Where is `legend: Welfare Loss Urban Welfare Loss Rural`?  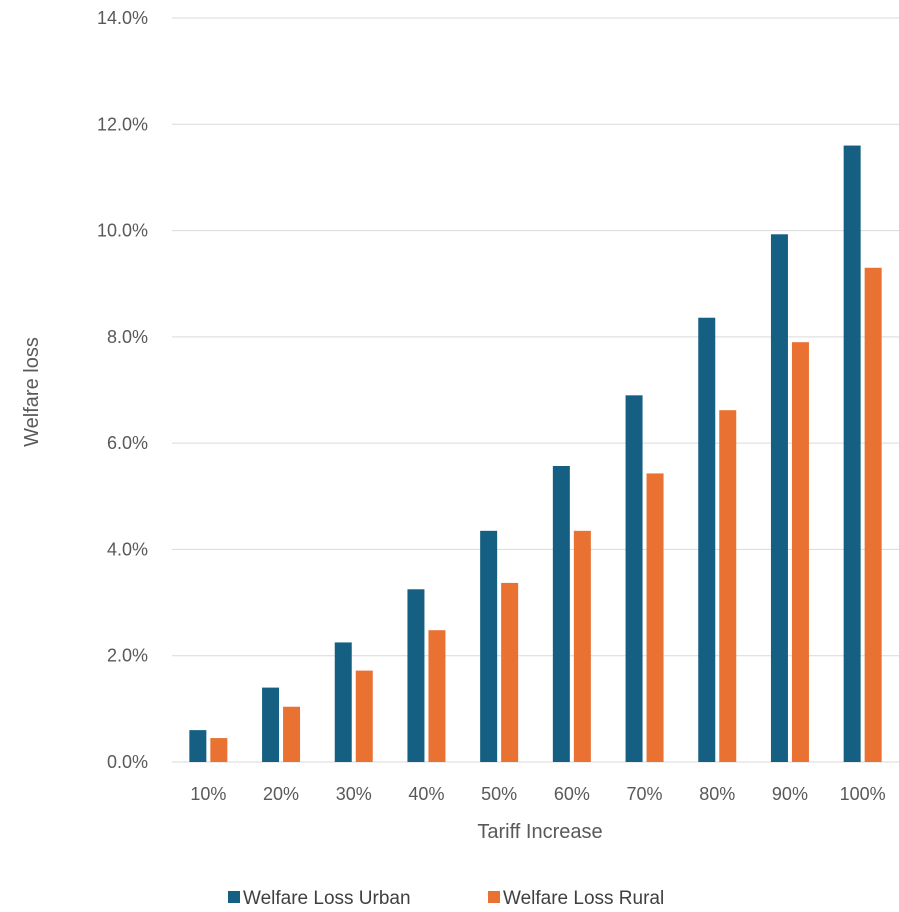
legend: Welfare Loss Urban Welfare Loss Rural is located at coordinates (446, 898).